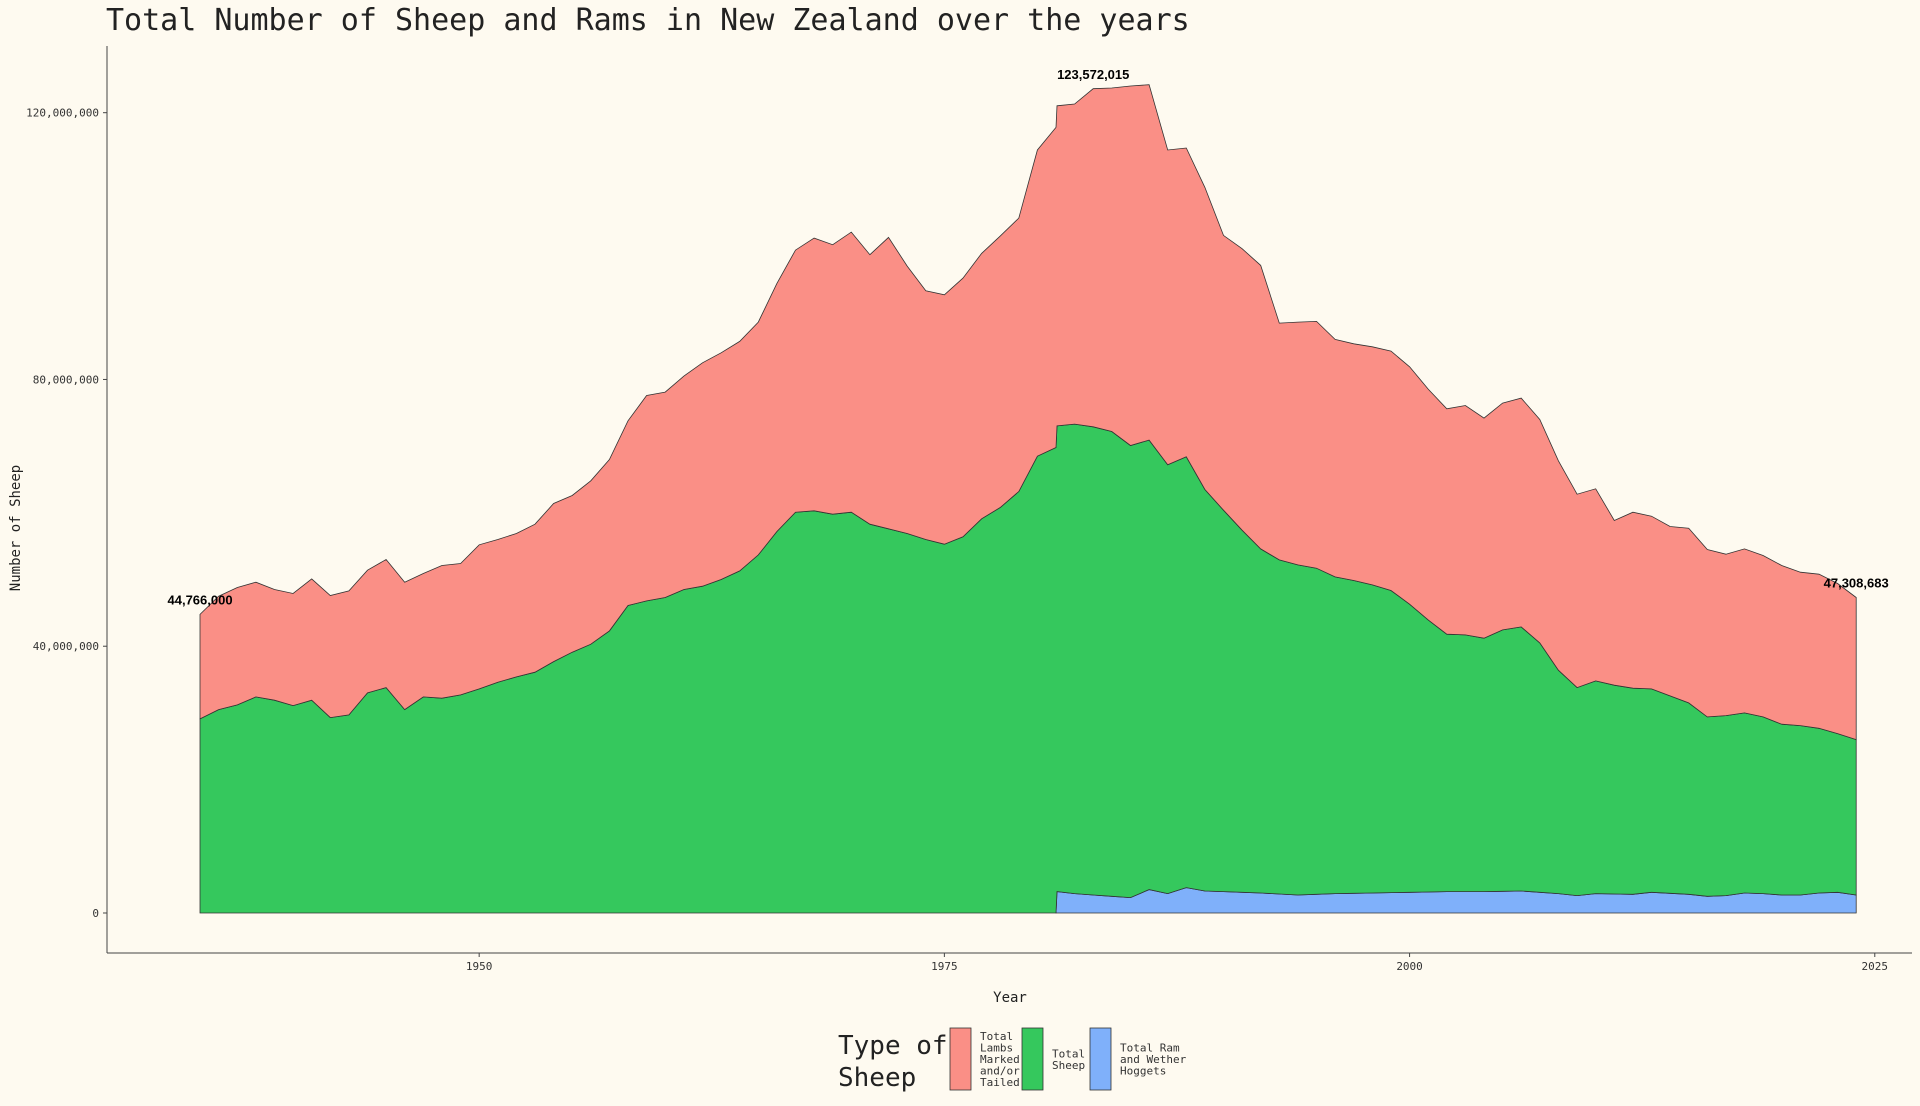 The height and width of the screenshot is (1106, 1920). I want to click on y-tick-label: 0, so click(95, 913).